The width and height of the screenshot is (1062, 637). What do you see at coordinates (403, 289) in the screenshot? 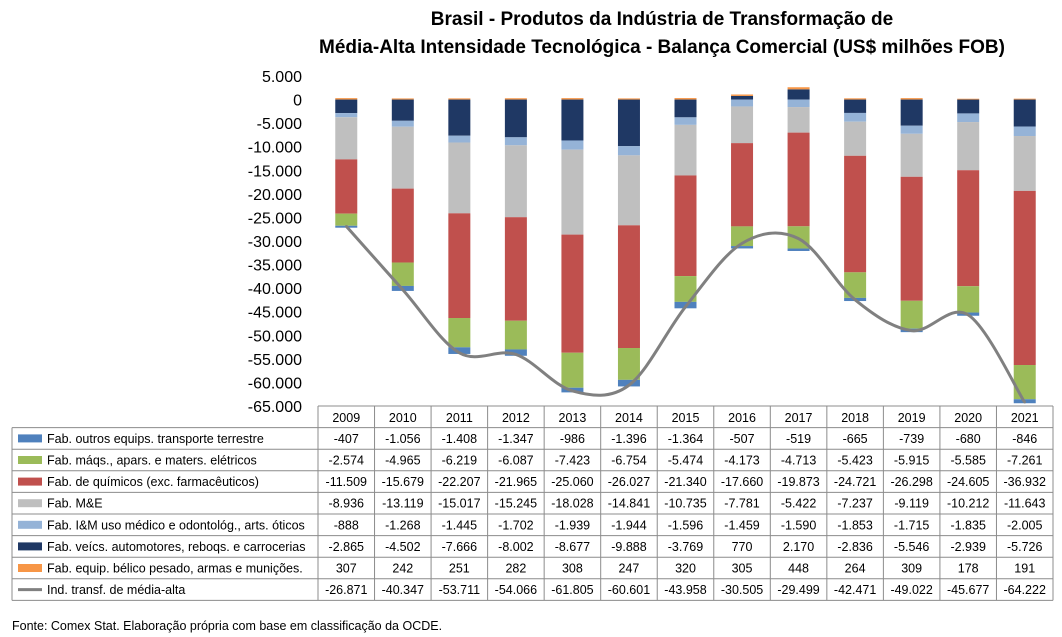
I see `total-point-2010` at bounding box center [403, 289].